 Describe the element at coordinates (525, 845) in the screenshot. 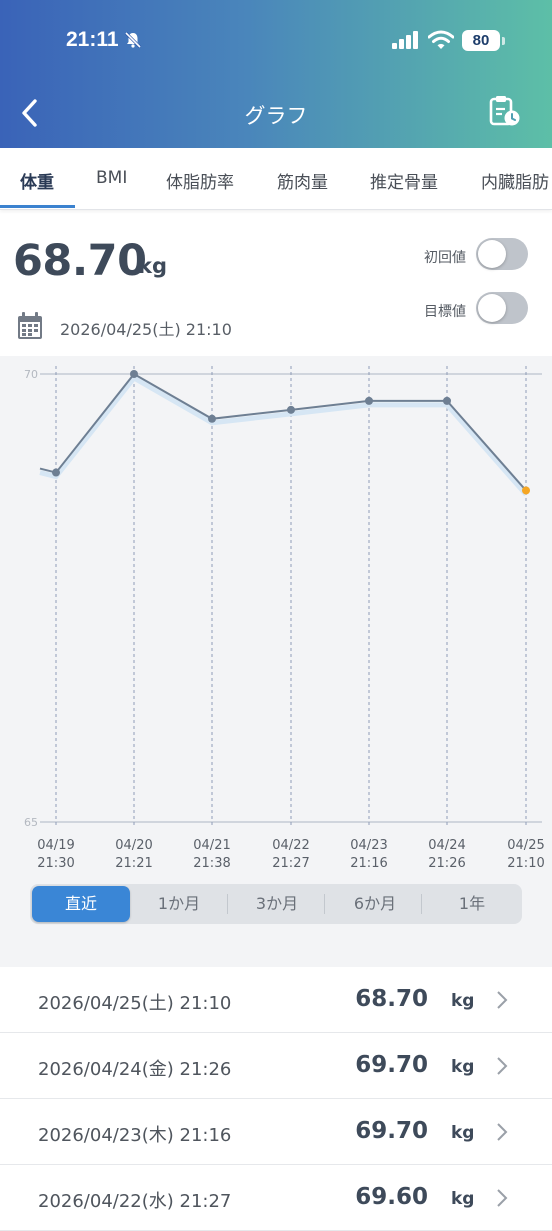

I see `x-tick-date: 04/25` at that location.